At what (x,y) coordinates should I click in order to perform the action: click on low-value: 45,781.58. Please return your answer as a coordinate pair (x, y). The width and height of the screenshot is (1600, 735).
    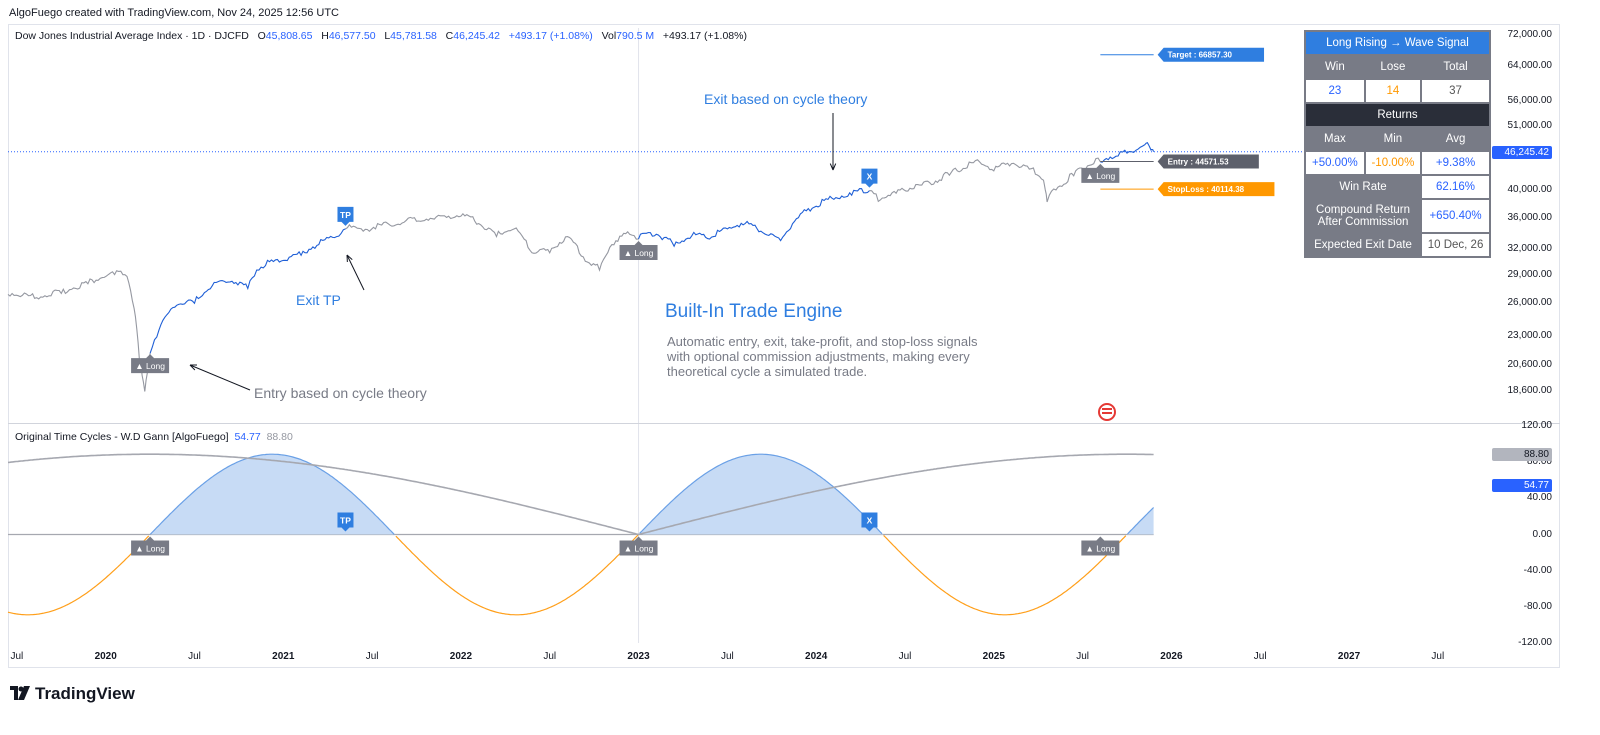
    Looking at the image, I should click on (413, 36).